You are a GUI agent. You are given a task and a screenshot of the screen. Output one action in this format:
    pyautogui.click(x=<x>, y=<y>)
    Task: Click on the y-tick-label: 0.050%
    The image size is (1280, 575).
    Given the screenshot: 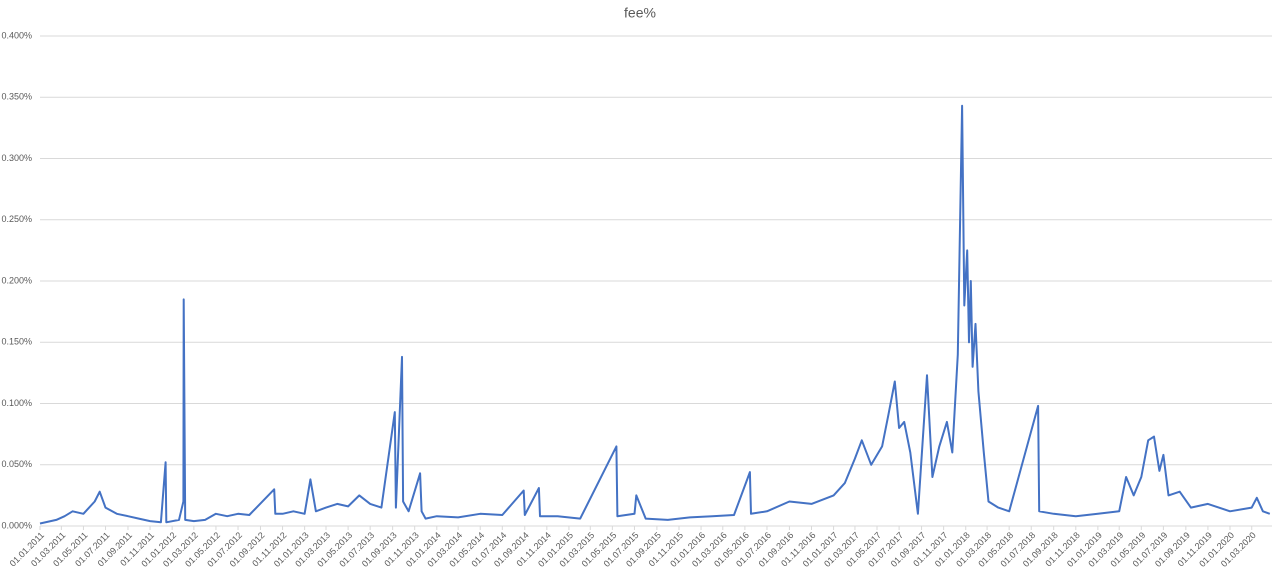 What is the action you would take?
    pyautogui.click(x=16, y=464)
    